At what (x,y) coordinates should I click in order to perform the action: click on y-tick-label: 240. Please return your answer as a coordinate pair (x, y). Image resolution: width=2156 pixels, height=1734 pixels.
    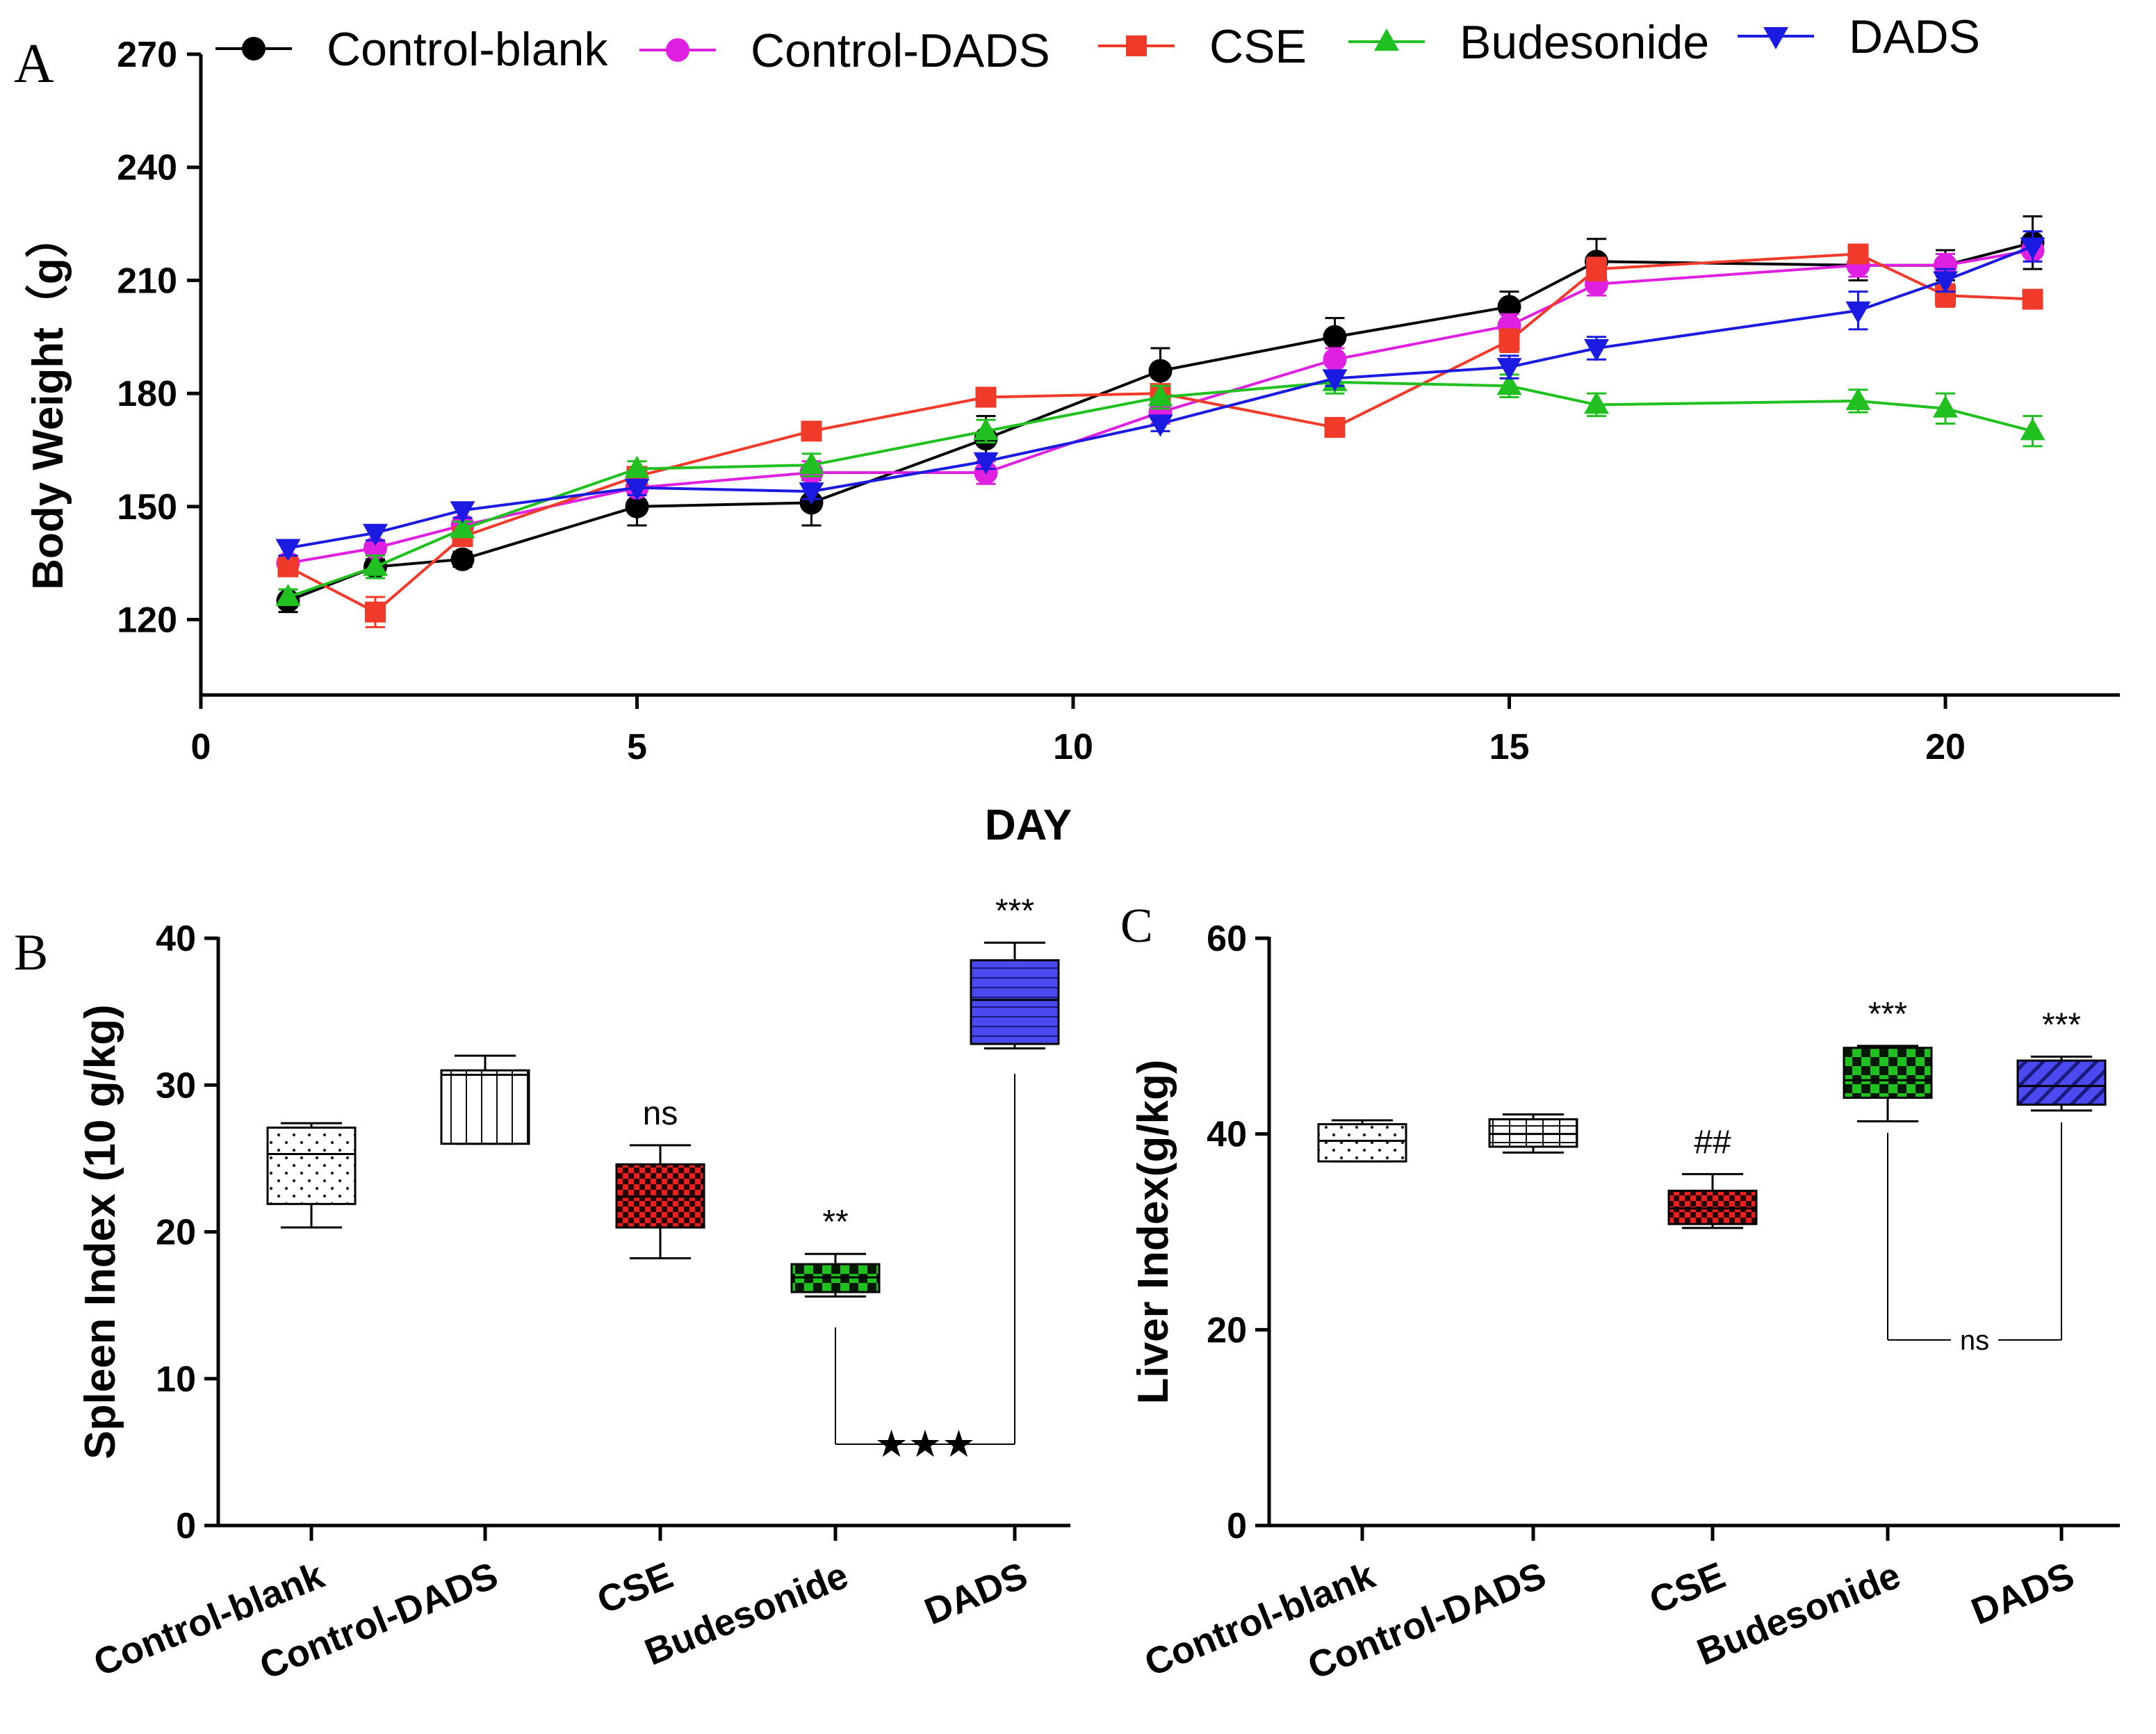
    Looking at the image, I should click on (147, 168).